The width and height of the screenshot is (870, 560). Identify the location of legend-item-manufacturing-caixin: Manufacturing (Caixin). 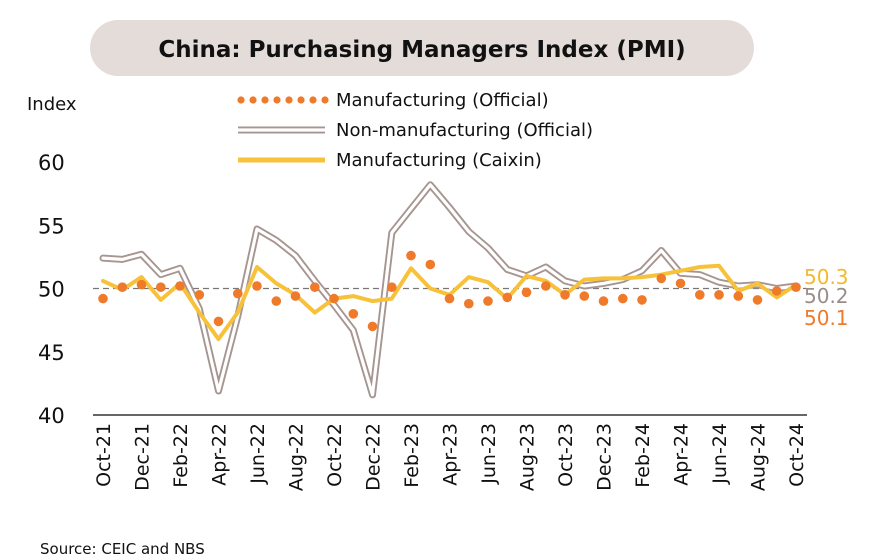
(390, 160).